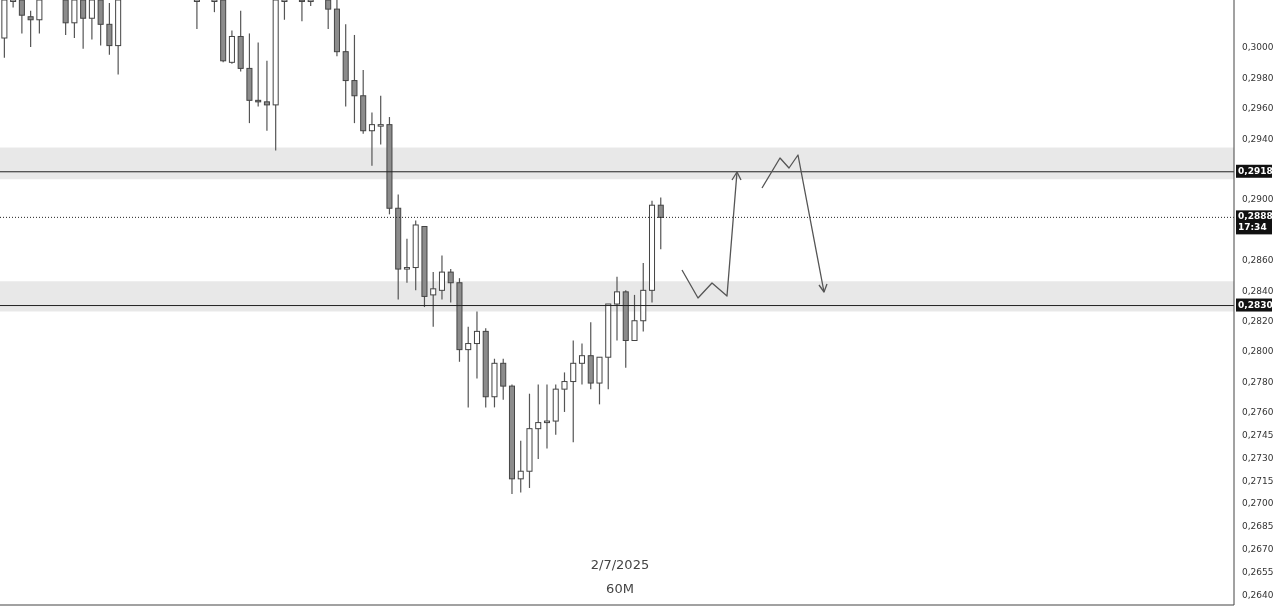  I want to click on y-tick-label: 0,2670, so click(1258, 548).